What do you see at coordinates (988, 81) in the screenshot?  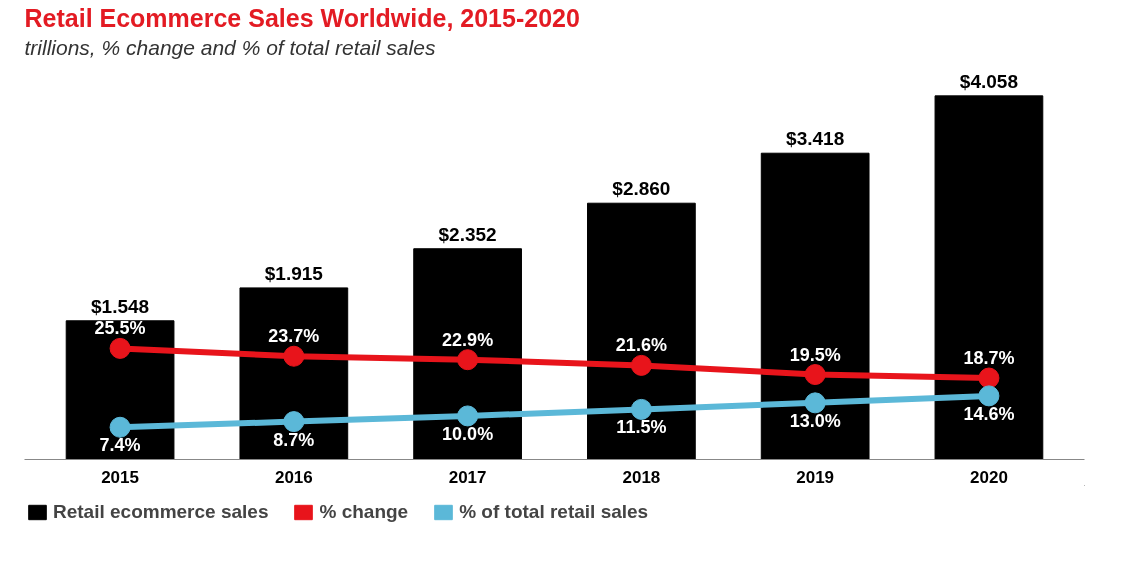 I see `data-label: $4.058` at bounding box center [988, 81].